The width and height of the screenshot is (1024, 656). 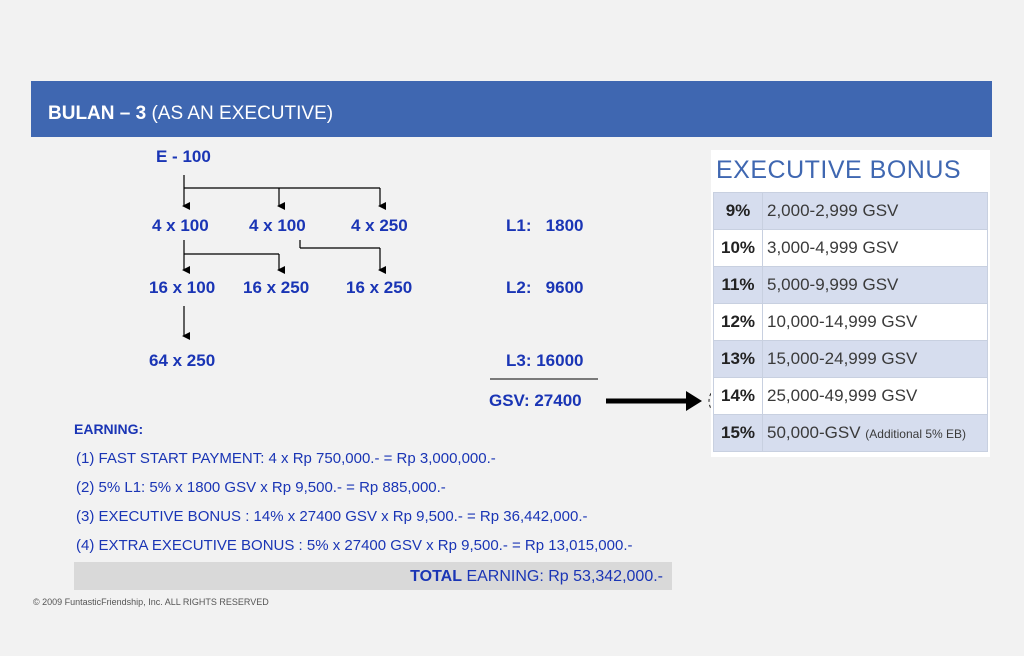 I want to click on bonus-range: 2,000-2,999 GSV, so click(x=875, y=211).